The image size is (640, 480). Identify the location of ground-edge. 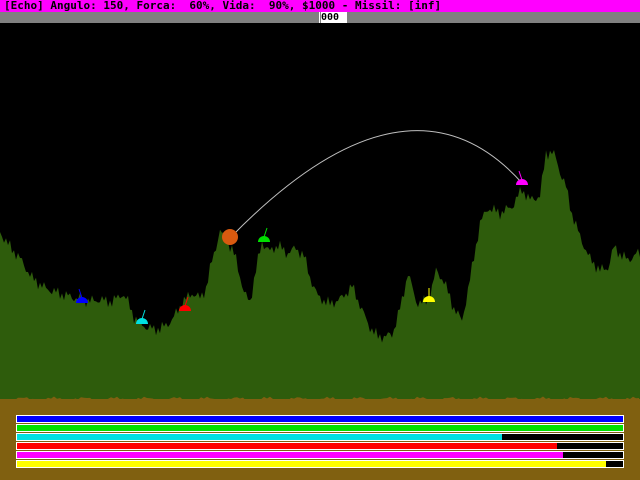
(320, 400).